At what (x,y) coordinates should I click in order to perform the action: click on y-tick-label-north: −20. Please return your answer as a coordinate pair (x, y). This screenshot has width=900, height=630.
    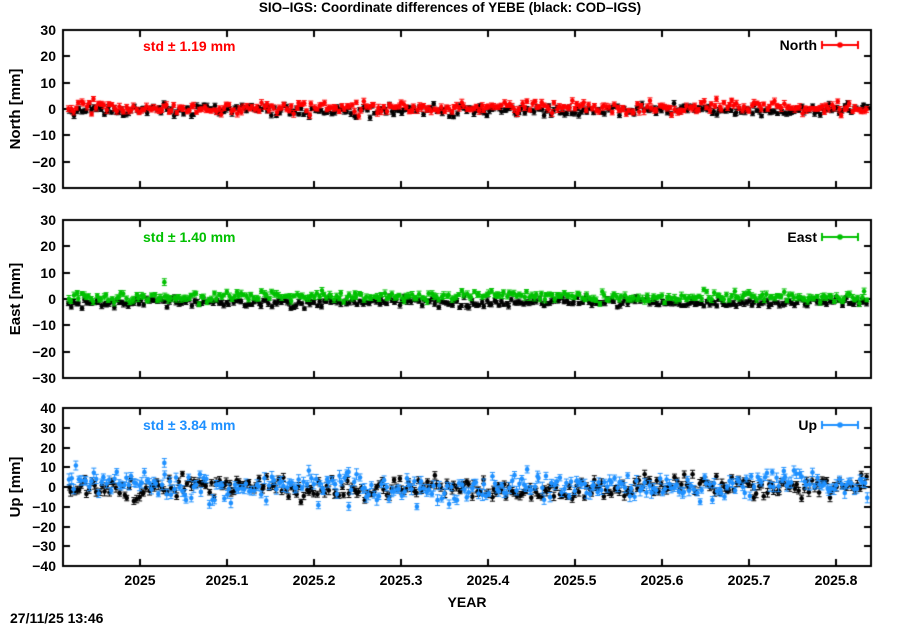
    Looking at the image, I should click on (44, 162).